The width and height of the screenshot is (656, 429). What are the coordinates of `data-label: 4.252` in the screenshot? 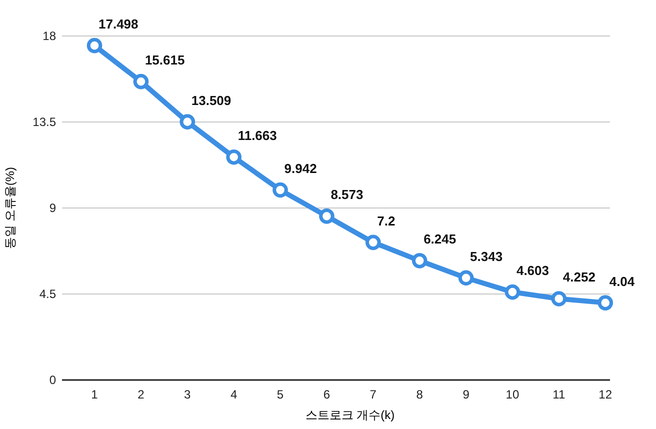 It's located at (579, 277).